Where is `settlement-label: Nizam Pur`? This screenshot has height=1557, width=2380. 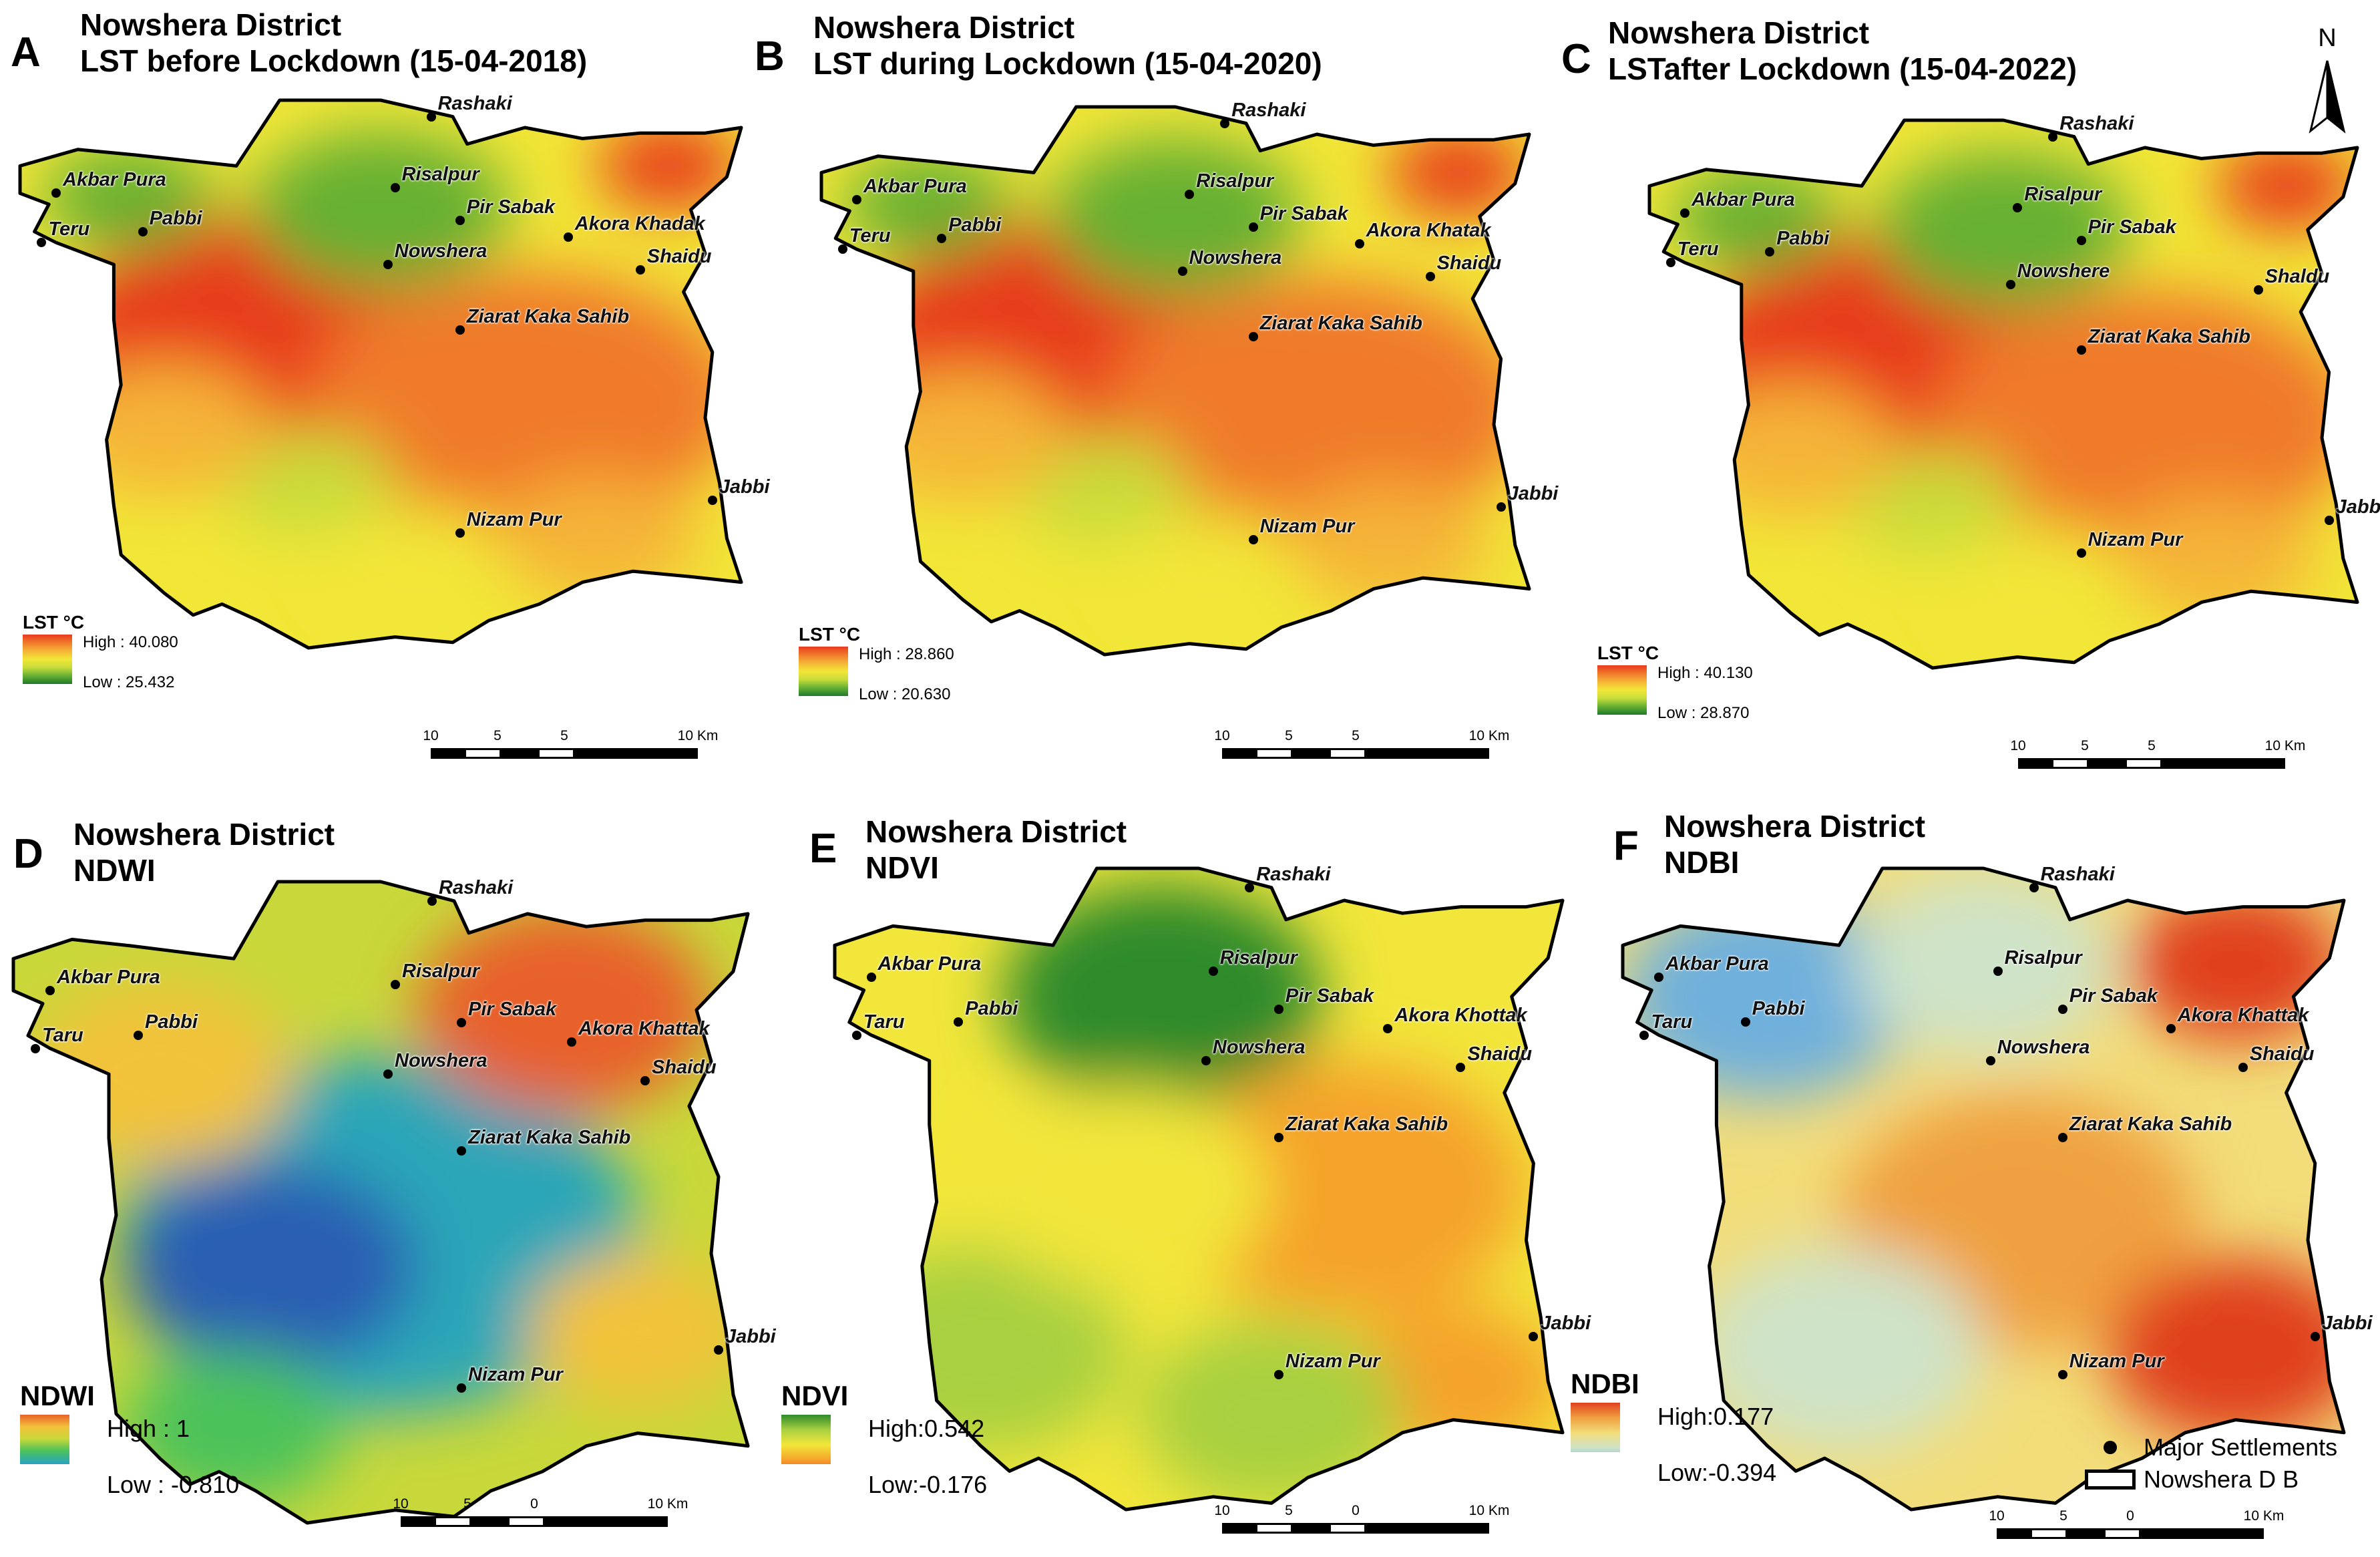 settlement-label: Nizam Pur is located at coordinates (2116, 1362).